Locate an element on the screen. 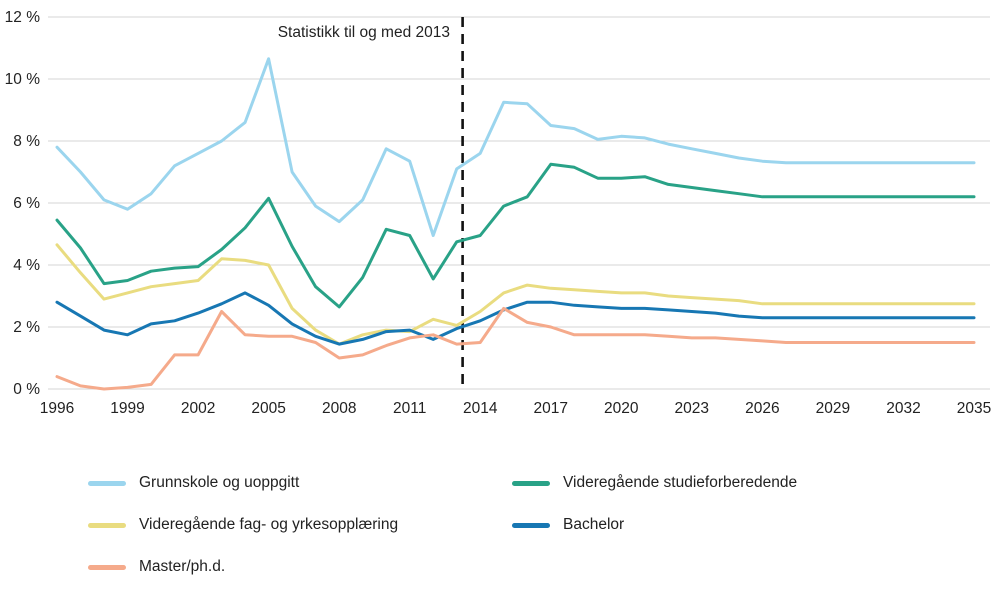  x-tick-label: 2017 is located at coordinates (551, 408).